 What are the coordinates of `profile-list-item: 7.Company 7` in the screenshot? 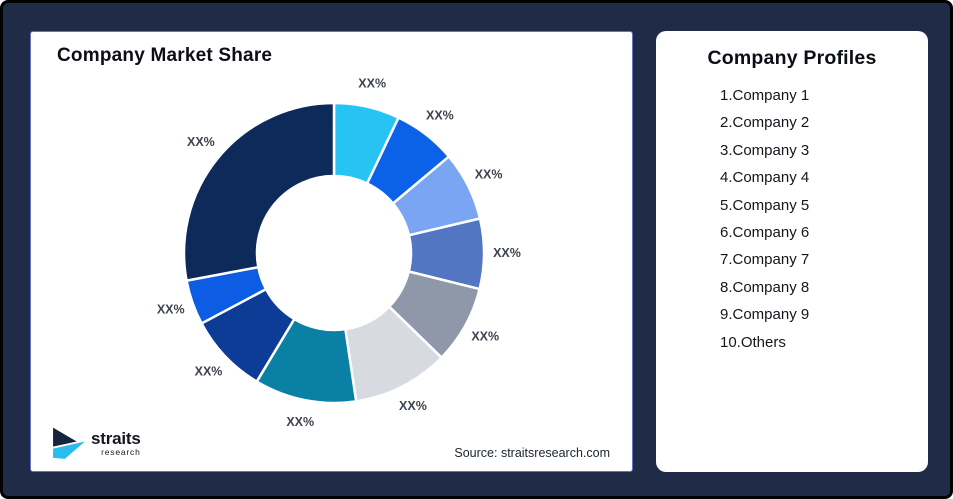 It's located at (765, 260).